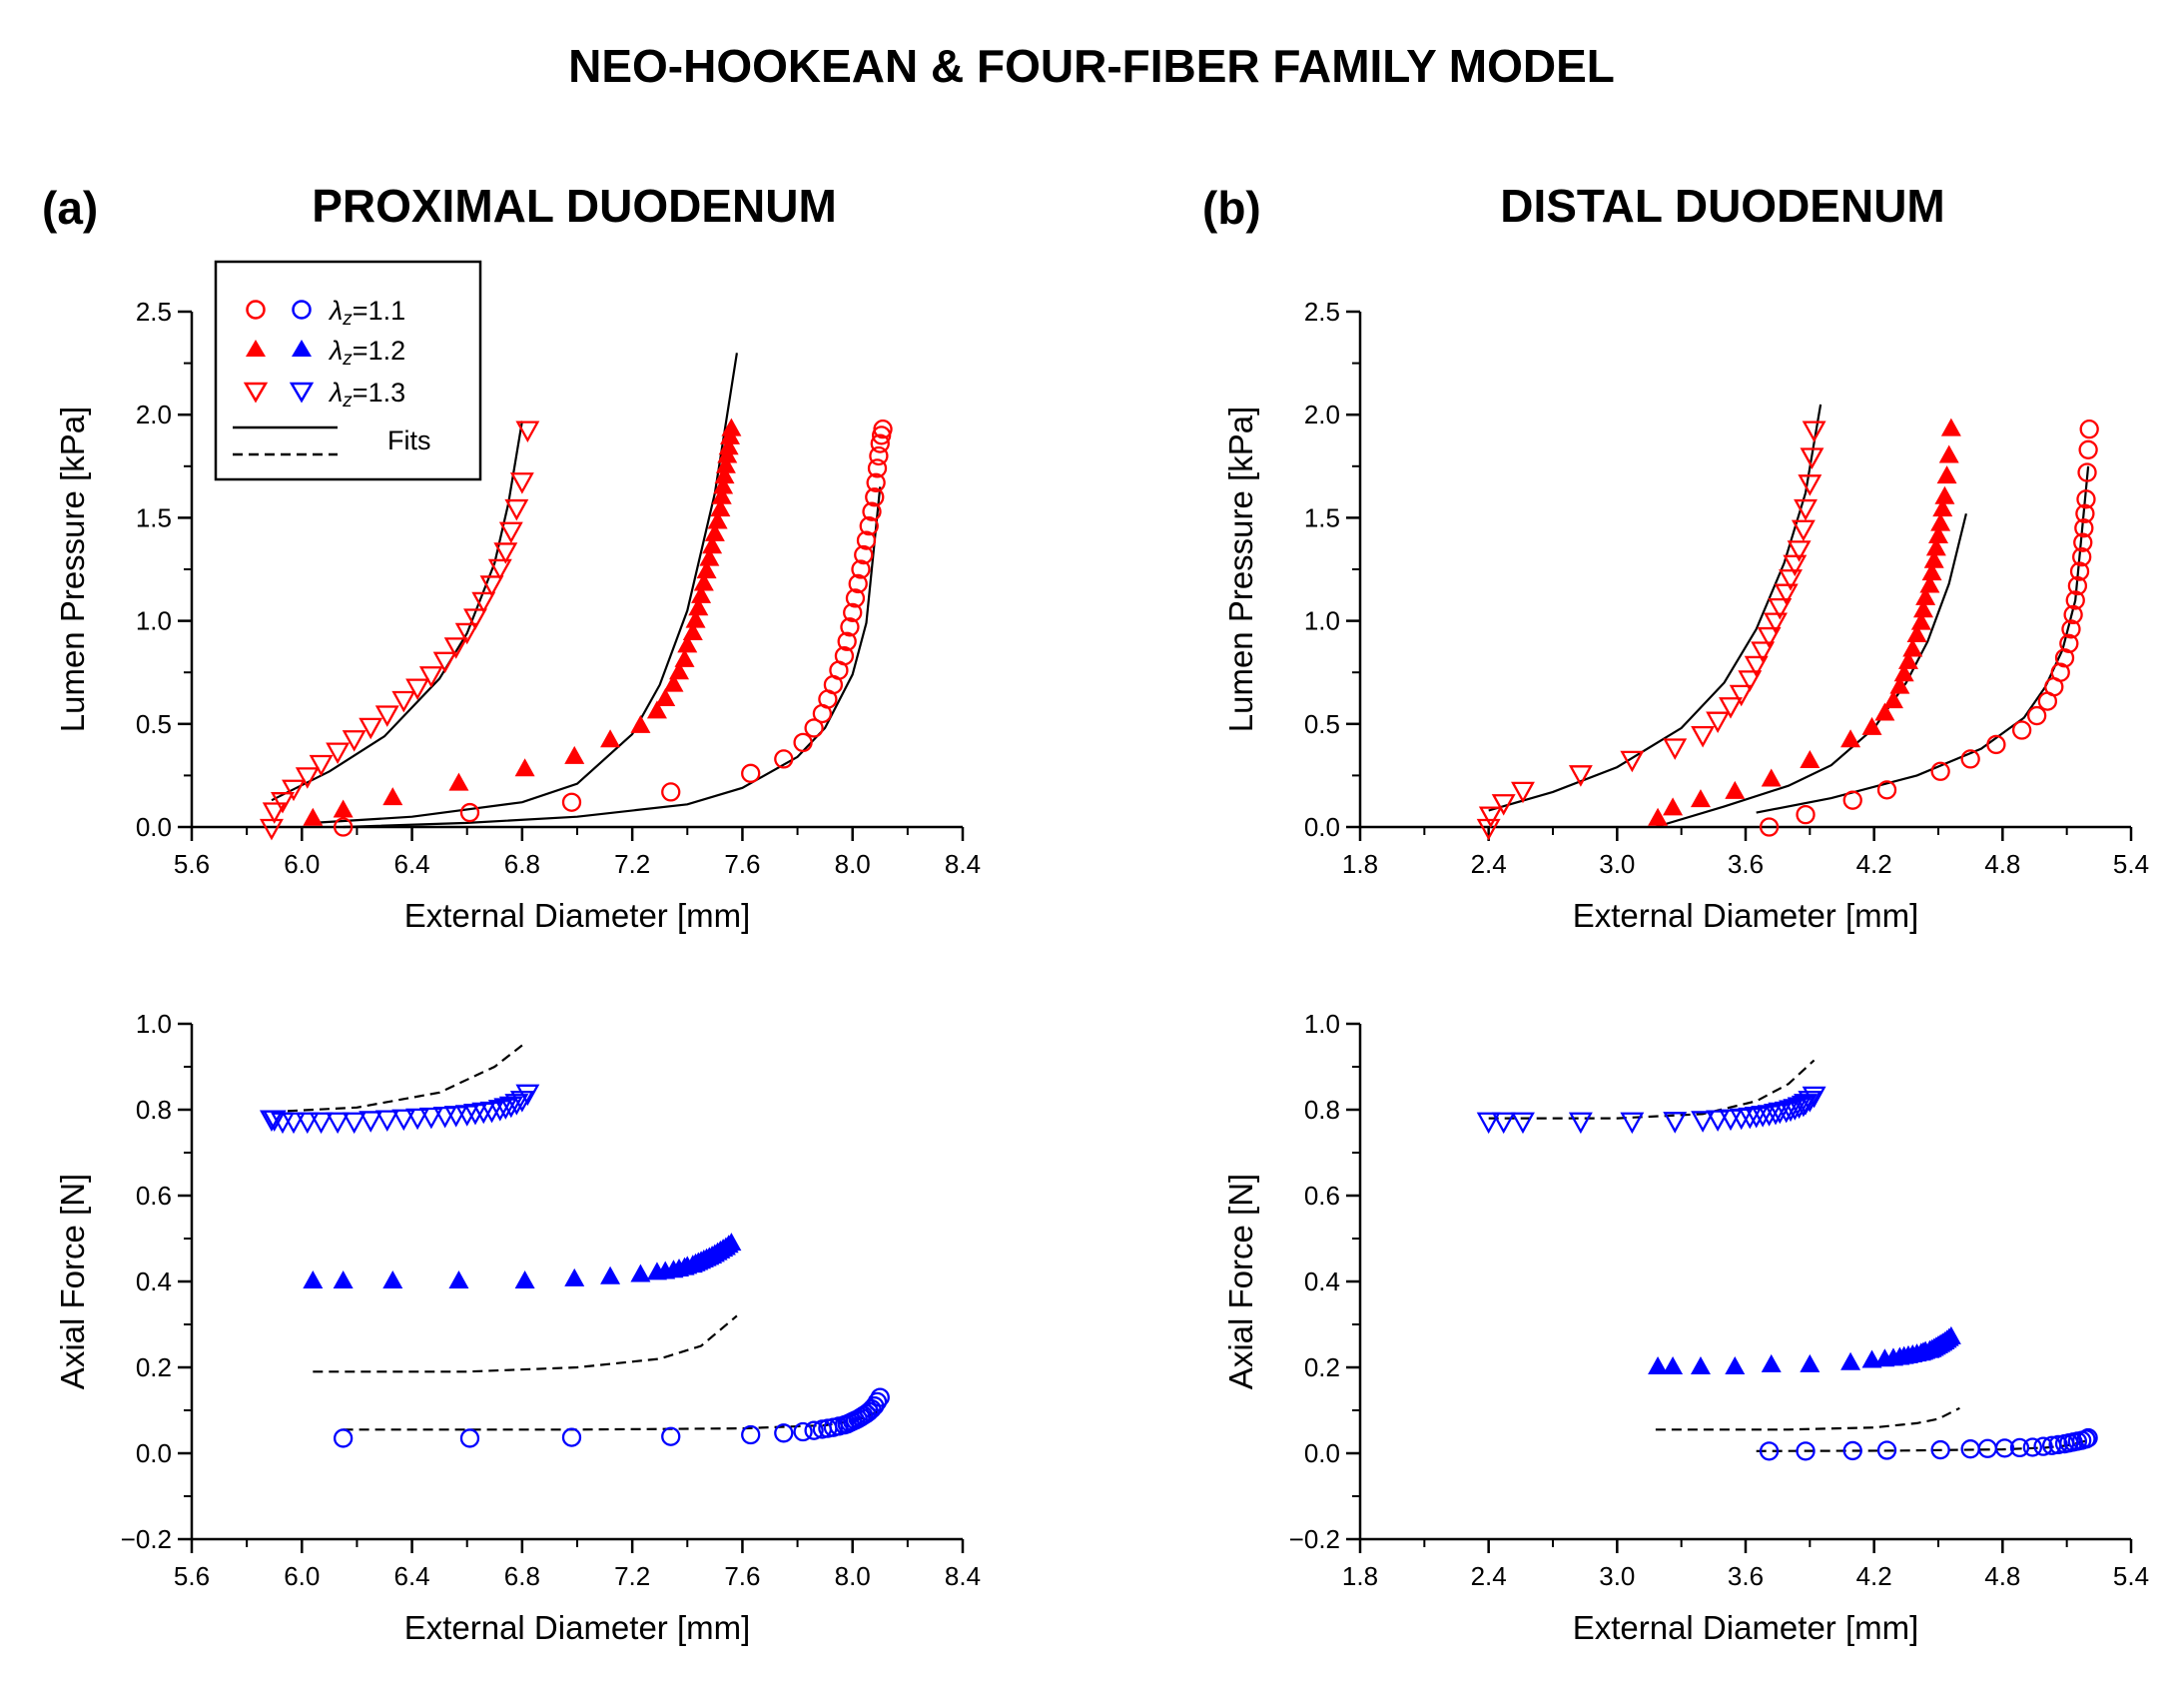 This screenshot has height=1694, width=2184. Describe the element at coordinates (853, 1576) in the screenshot. I see `x-tick-label: 8.0` at that location.